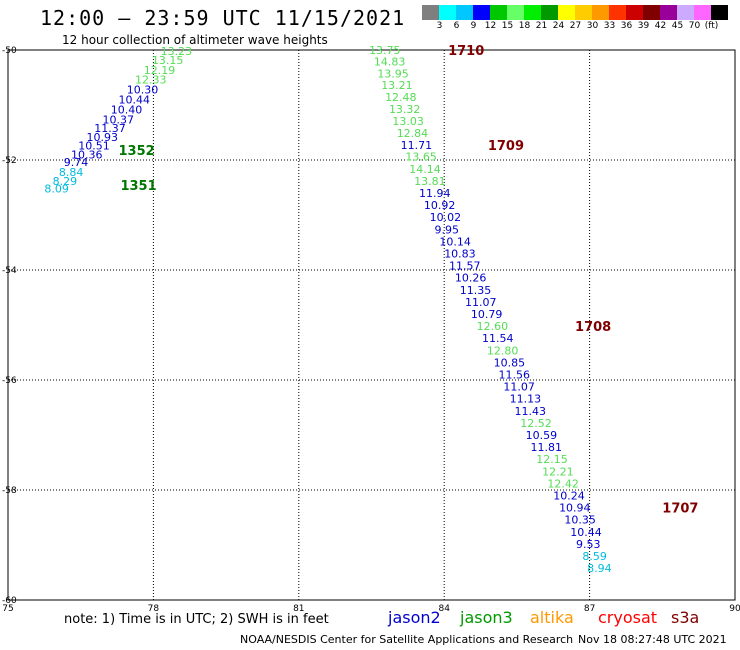  What do you see at coordinates (397, 85) in the screenshot?
I see `swh-value-label: 13.21` at bounding box center [397, 85].